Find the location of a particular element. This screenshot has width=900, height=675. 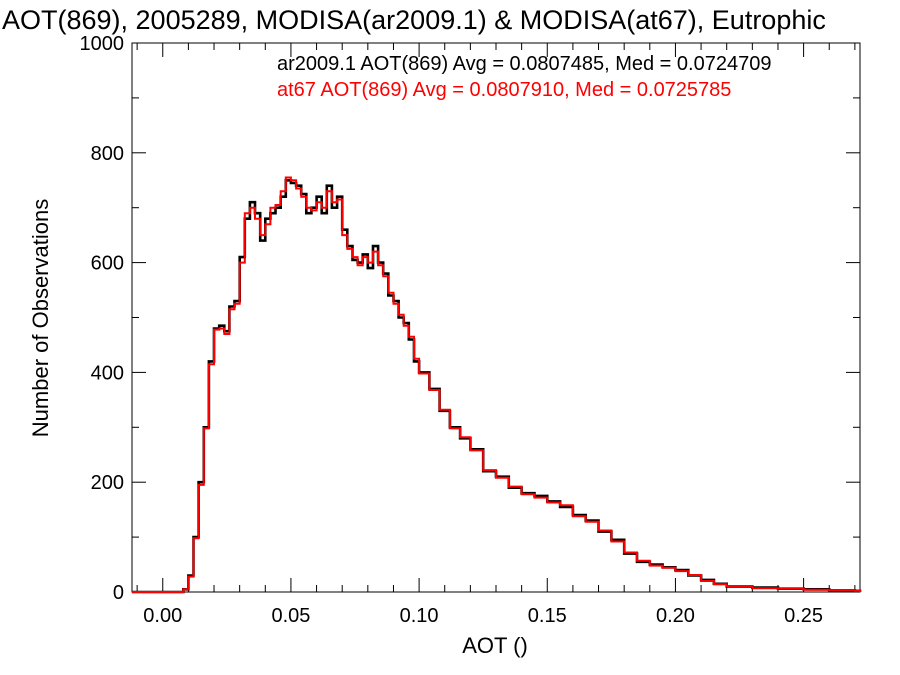

y-tick-label: 200 is located at coordinates (107, 483).